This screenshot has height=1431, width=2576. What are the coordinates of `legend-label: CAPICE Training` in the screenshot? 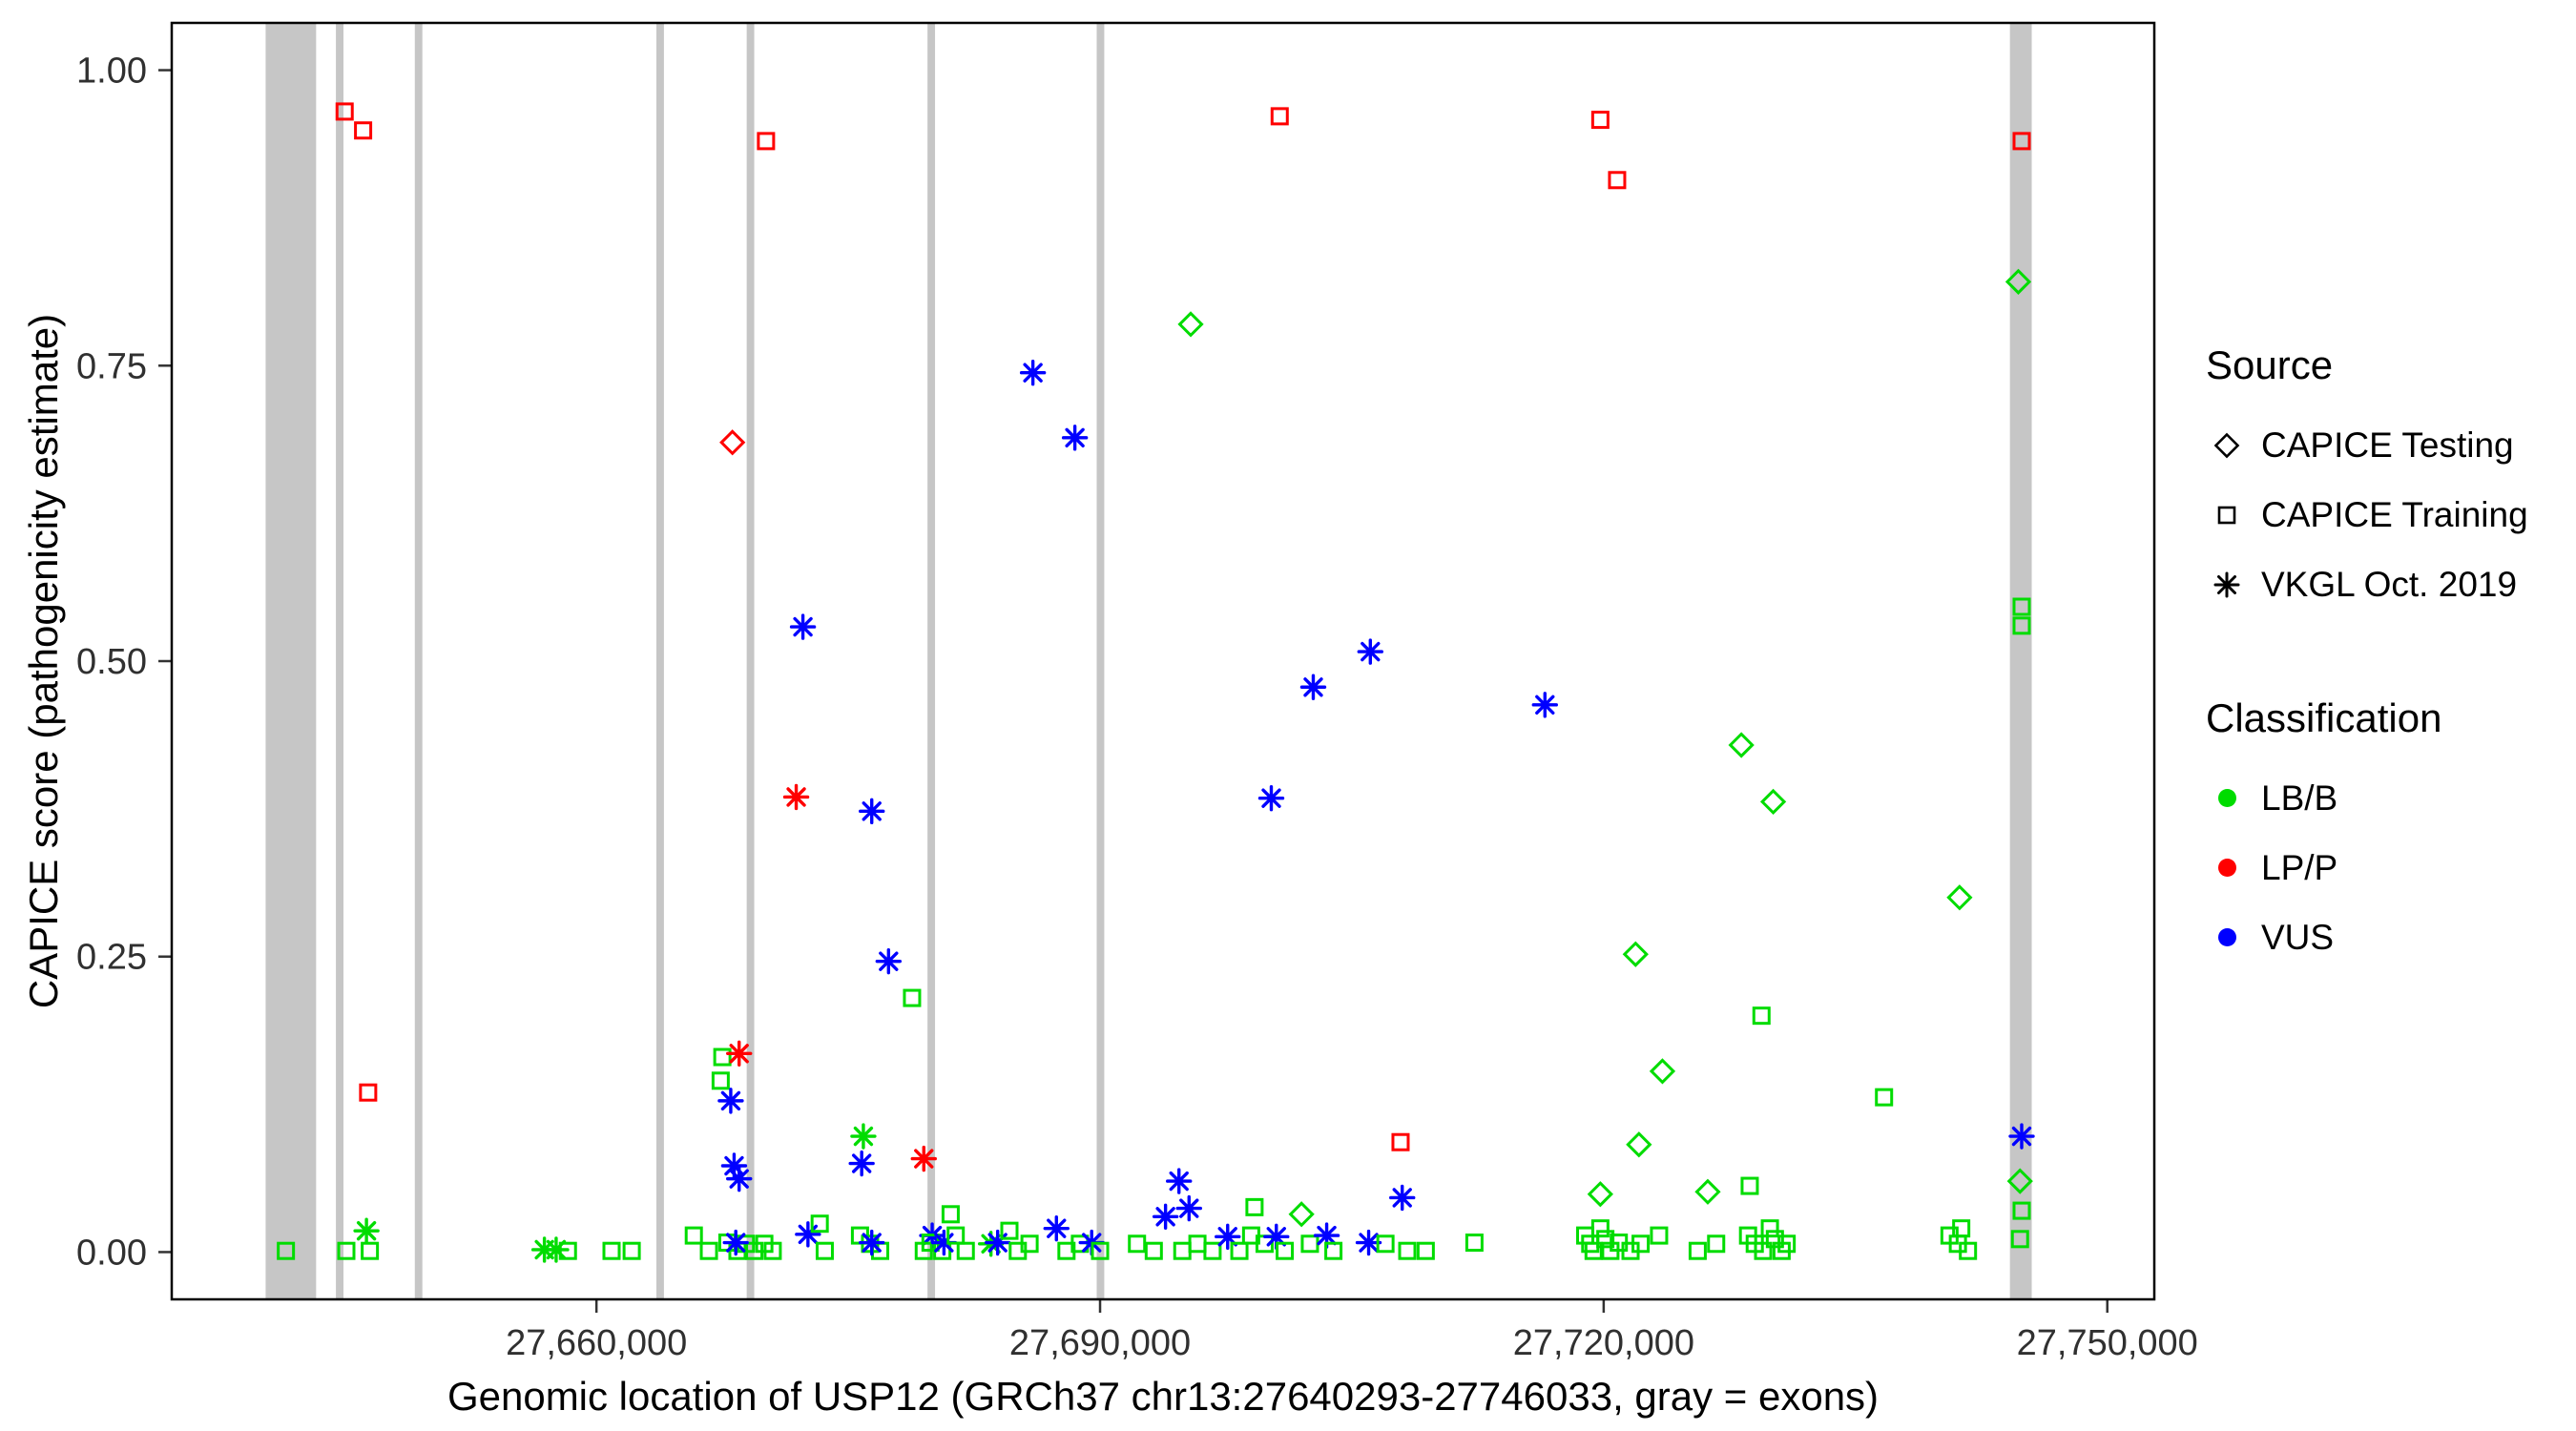 It's located at (2394, 514).